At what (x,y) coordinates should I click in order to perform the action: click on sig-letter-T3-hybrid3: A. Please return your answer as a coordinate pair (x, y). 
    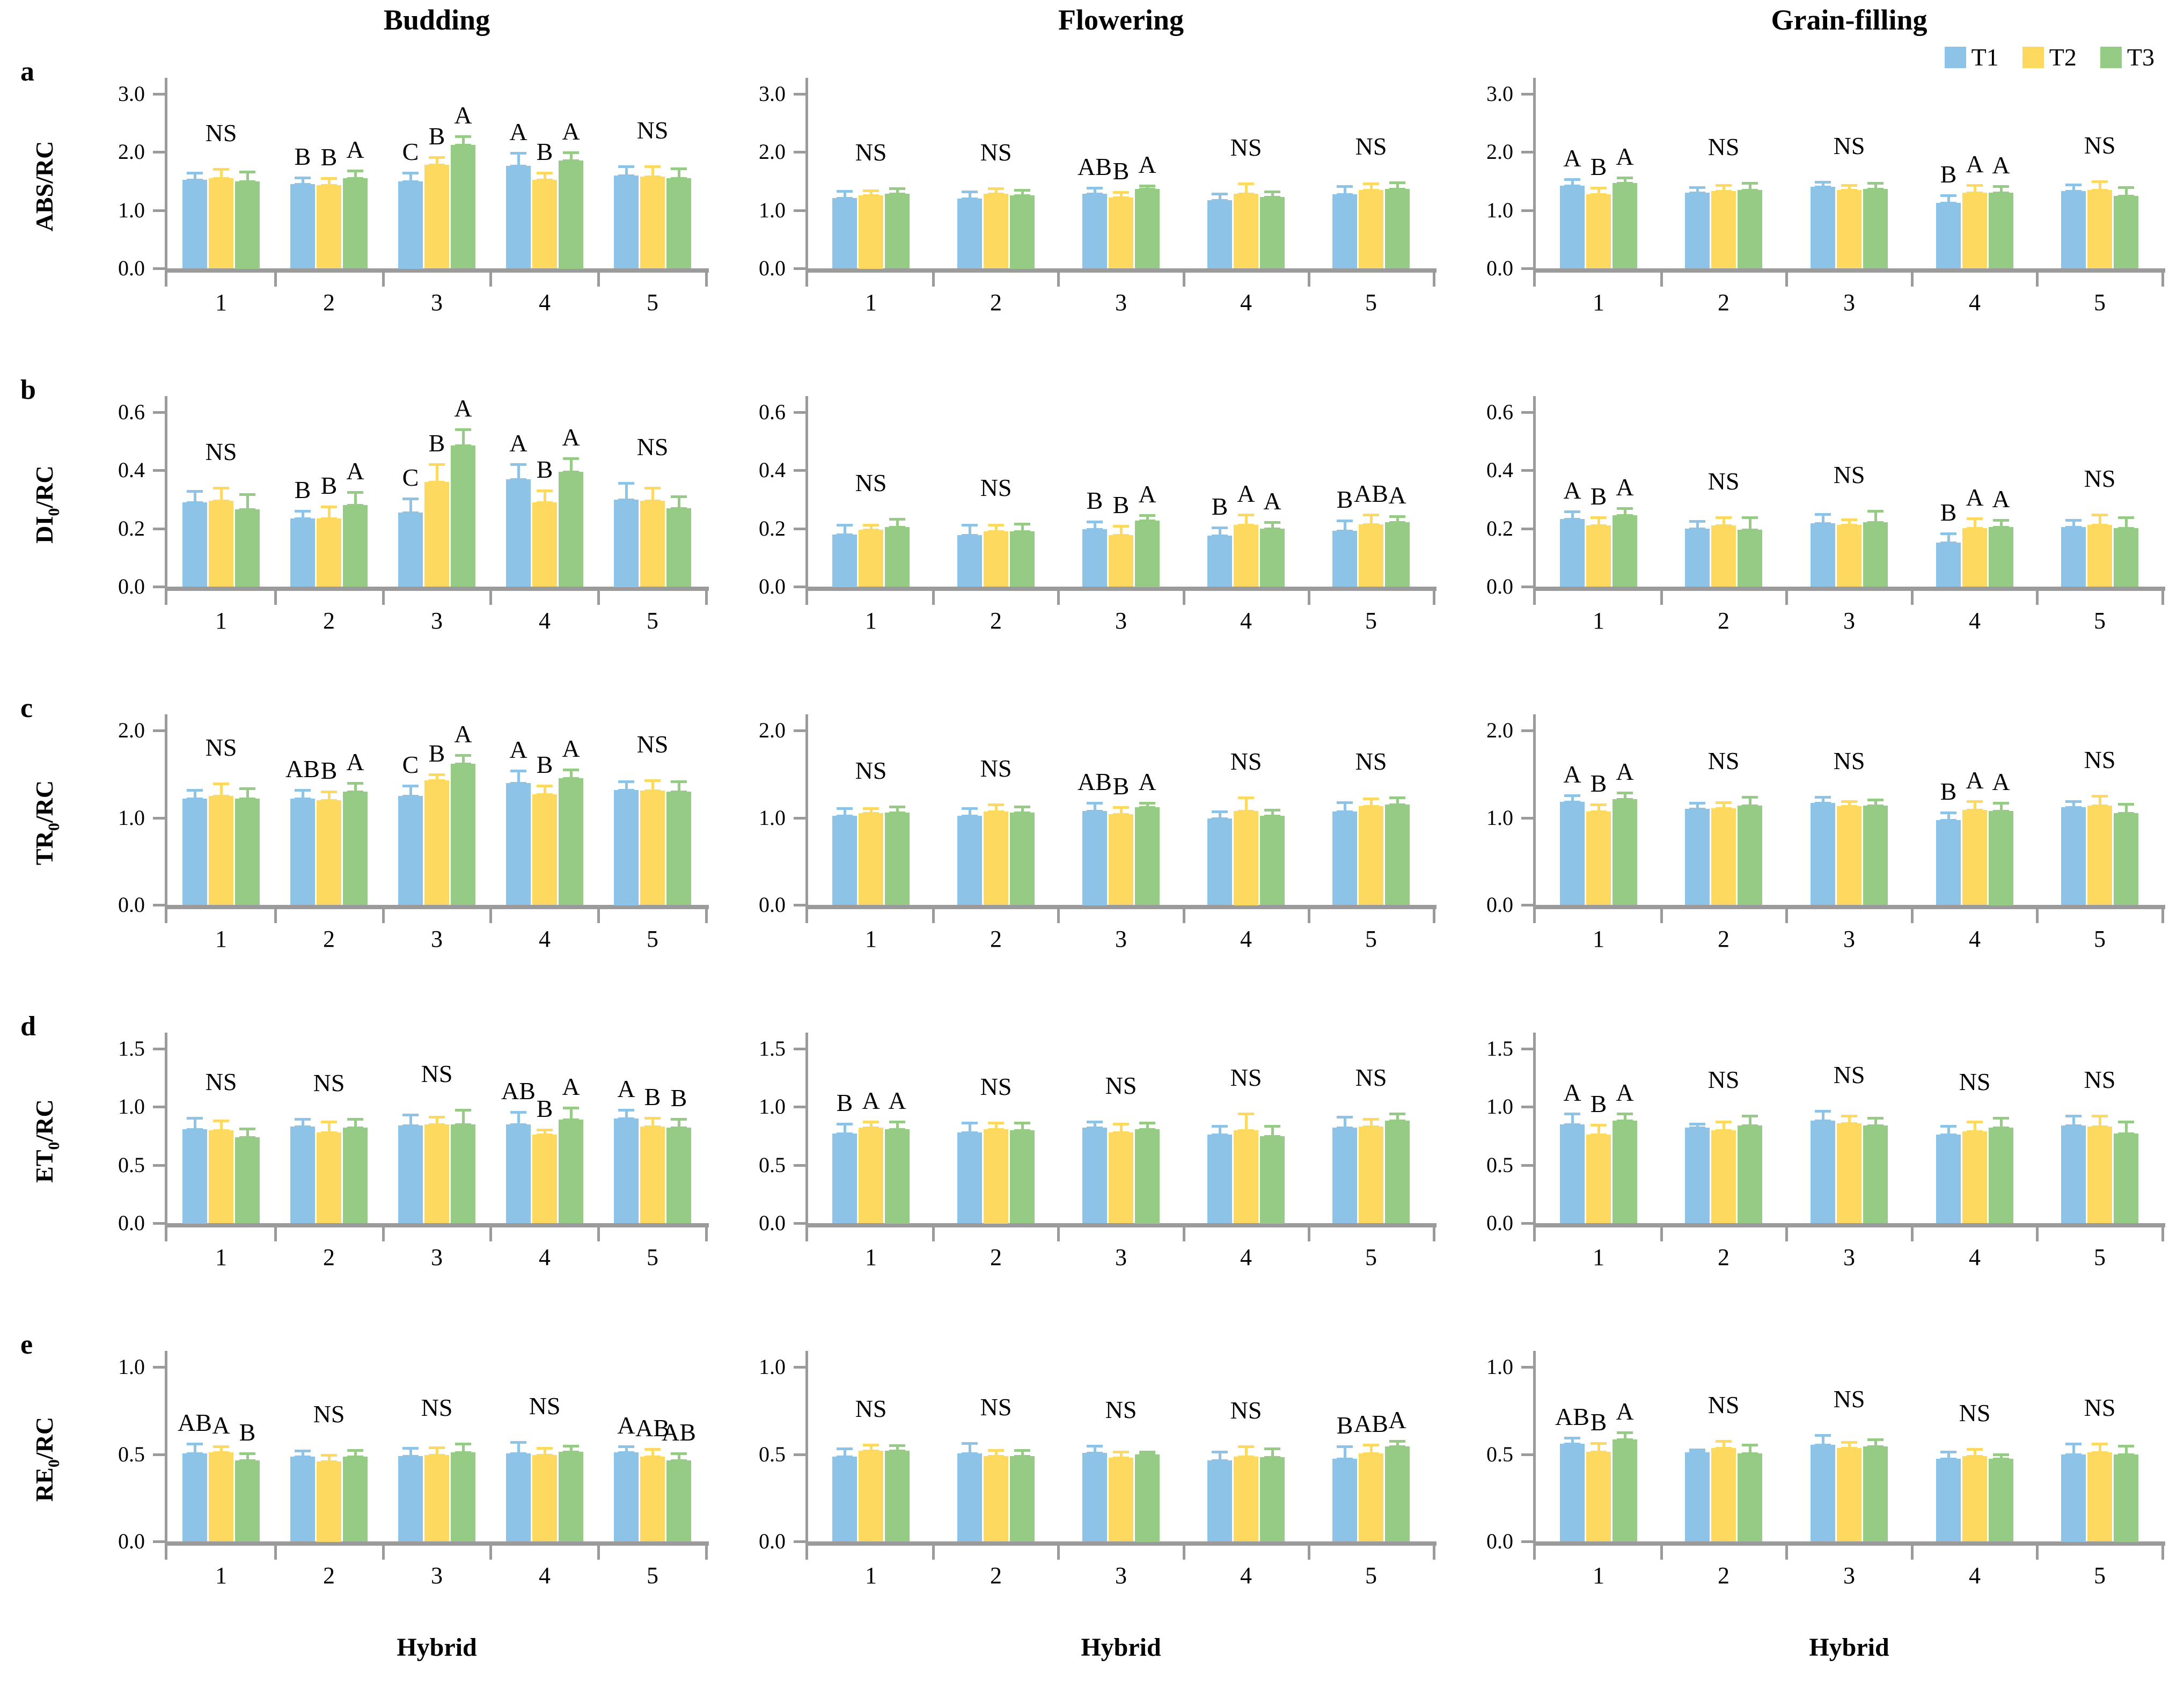
    Looking at the image, I should click on (1147, 781).